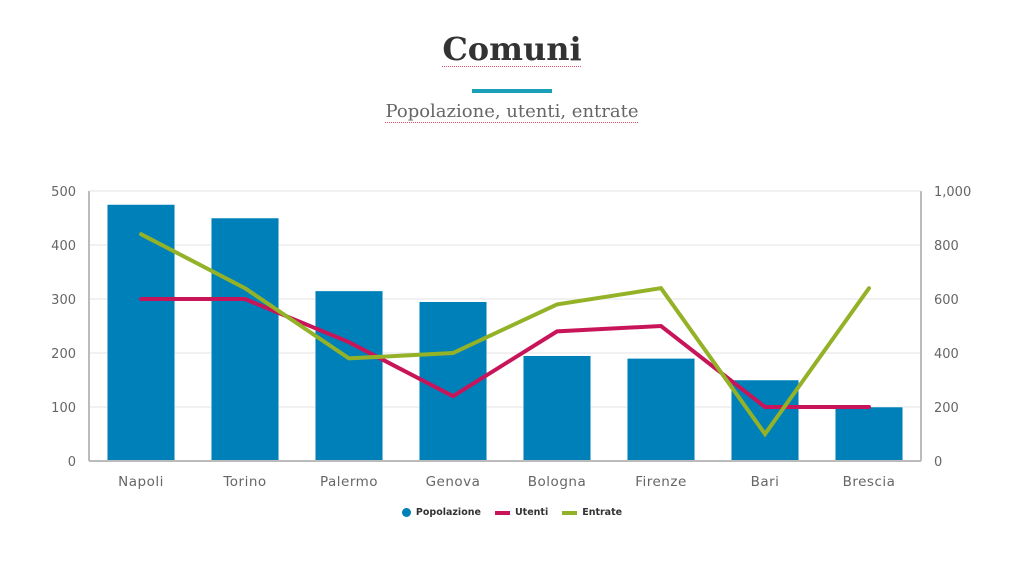 The height and width of the screenshot is (575, 1024). Describe the element at coordinates (448, 512) in the screenshot. I see `legend-label: Popolazione` at that location.